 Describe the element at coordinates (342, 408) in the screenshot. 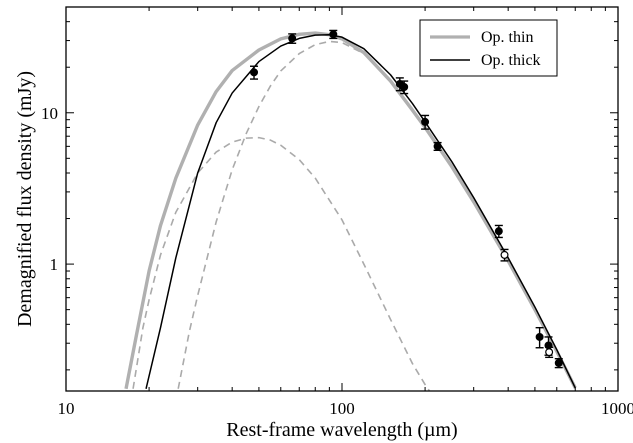

I see `x-tick-label-100: 100` at that location.